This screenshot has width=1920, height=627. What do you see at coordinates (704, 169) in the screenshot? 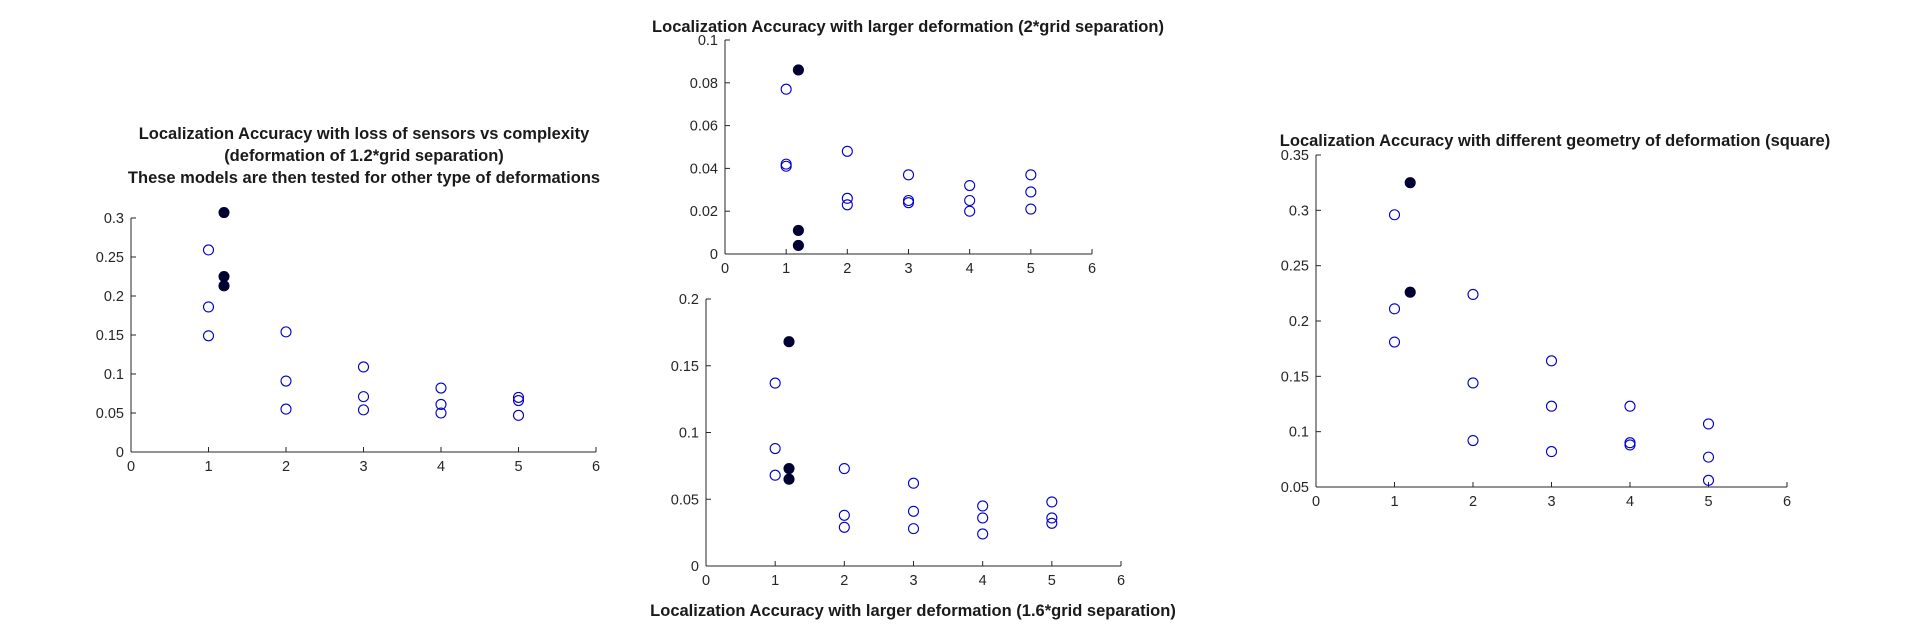
I see `y-tick-label: 0.04` at bounding box center [704, 169].